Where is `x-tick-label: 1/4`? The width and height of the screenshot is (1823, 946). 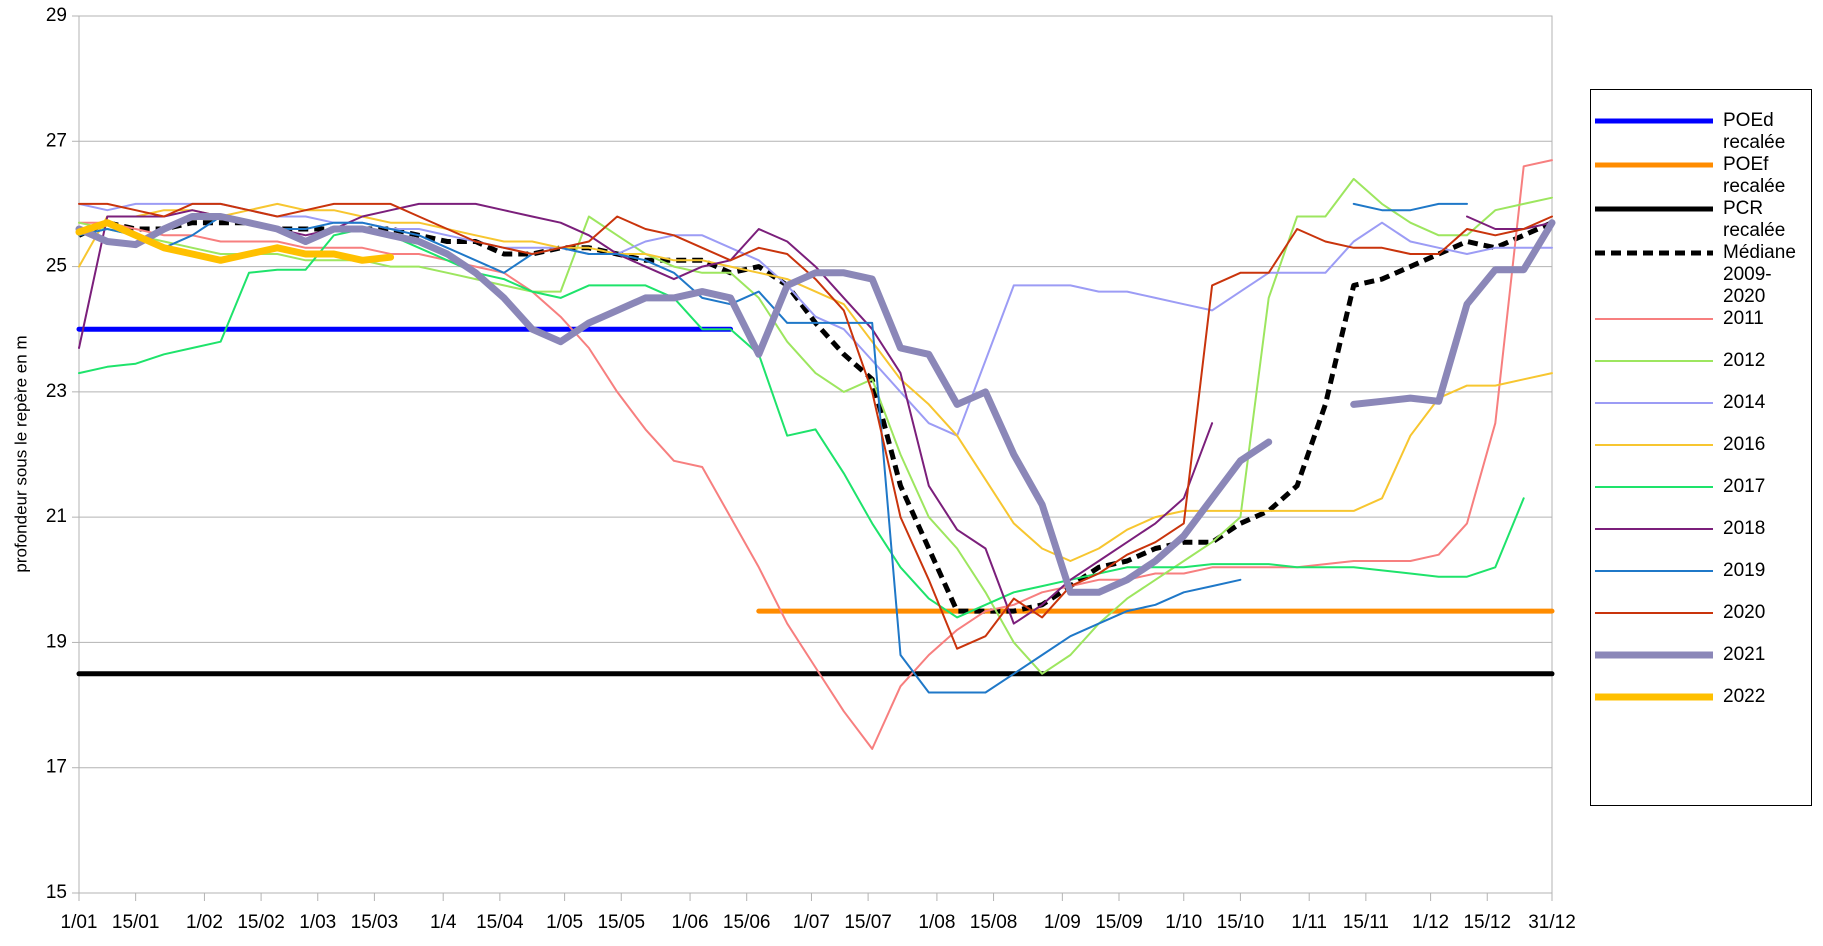
x-tick-label: 1/4 is located at coordinates (443, 922).